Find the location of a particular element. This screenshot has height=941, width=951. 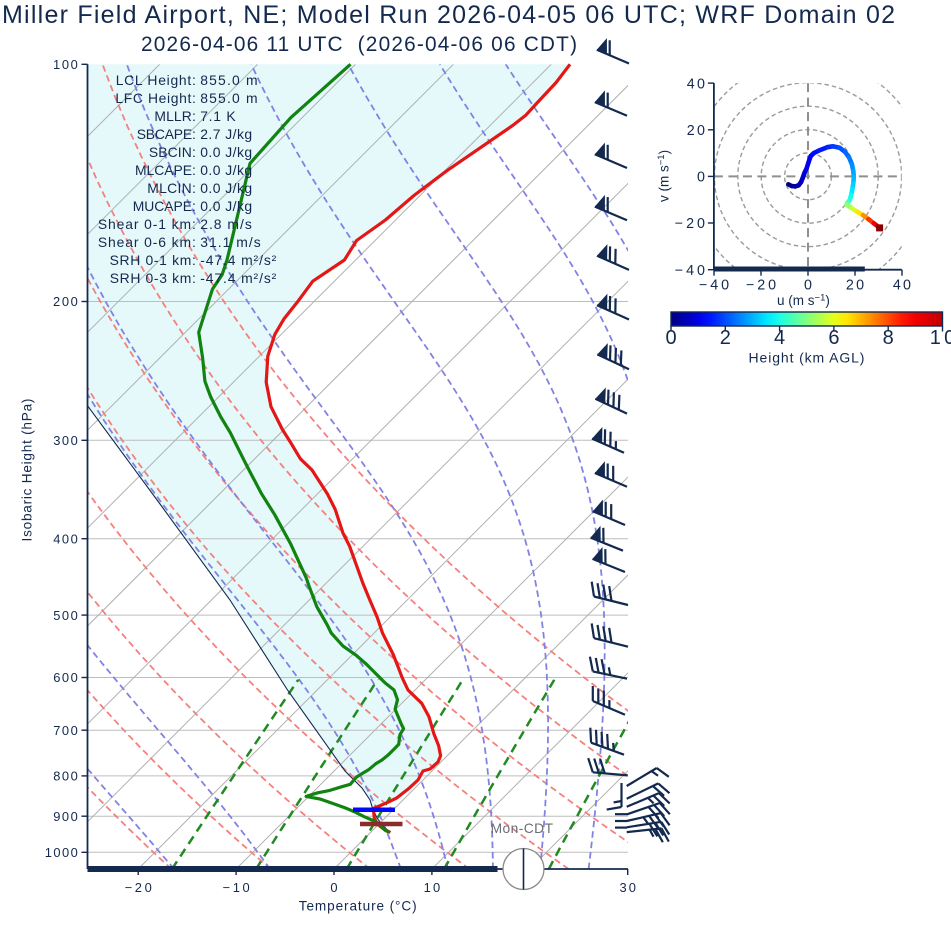

svg-text: Temperature (°C) is located at coordinates (358, 906).